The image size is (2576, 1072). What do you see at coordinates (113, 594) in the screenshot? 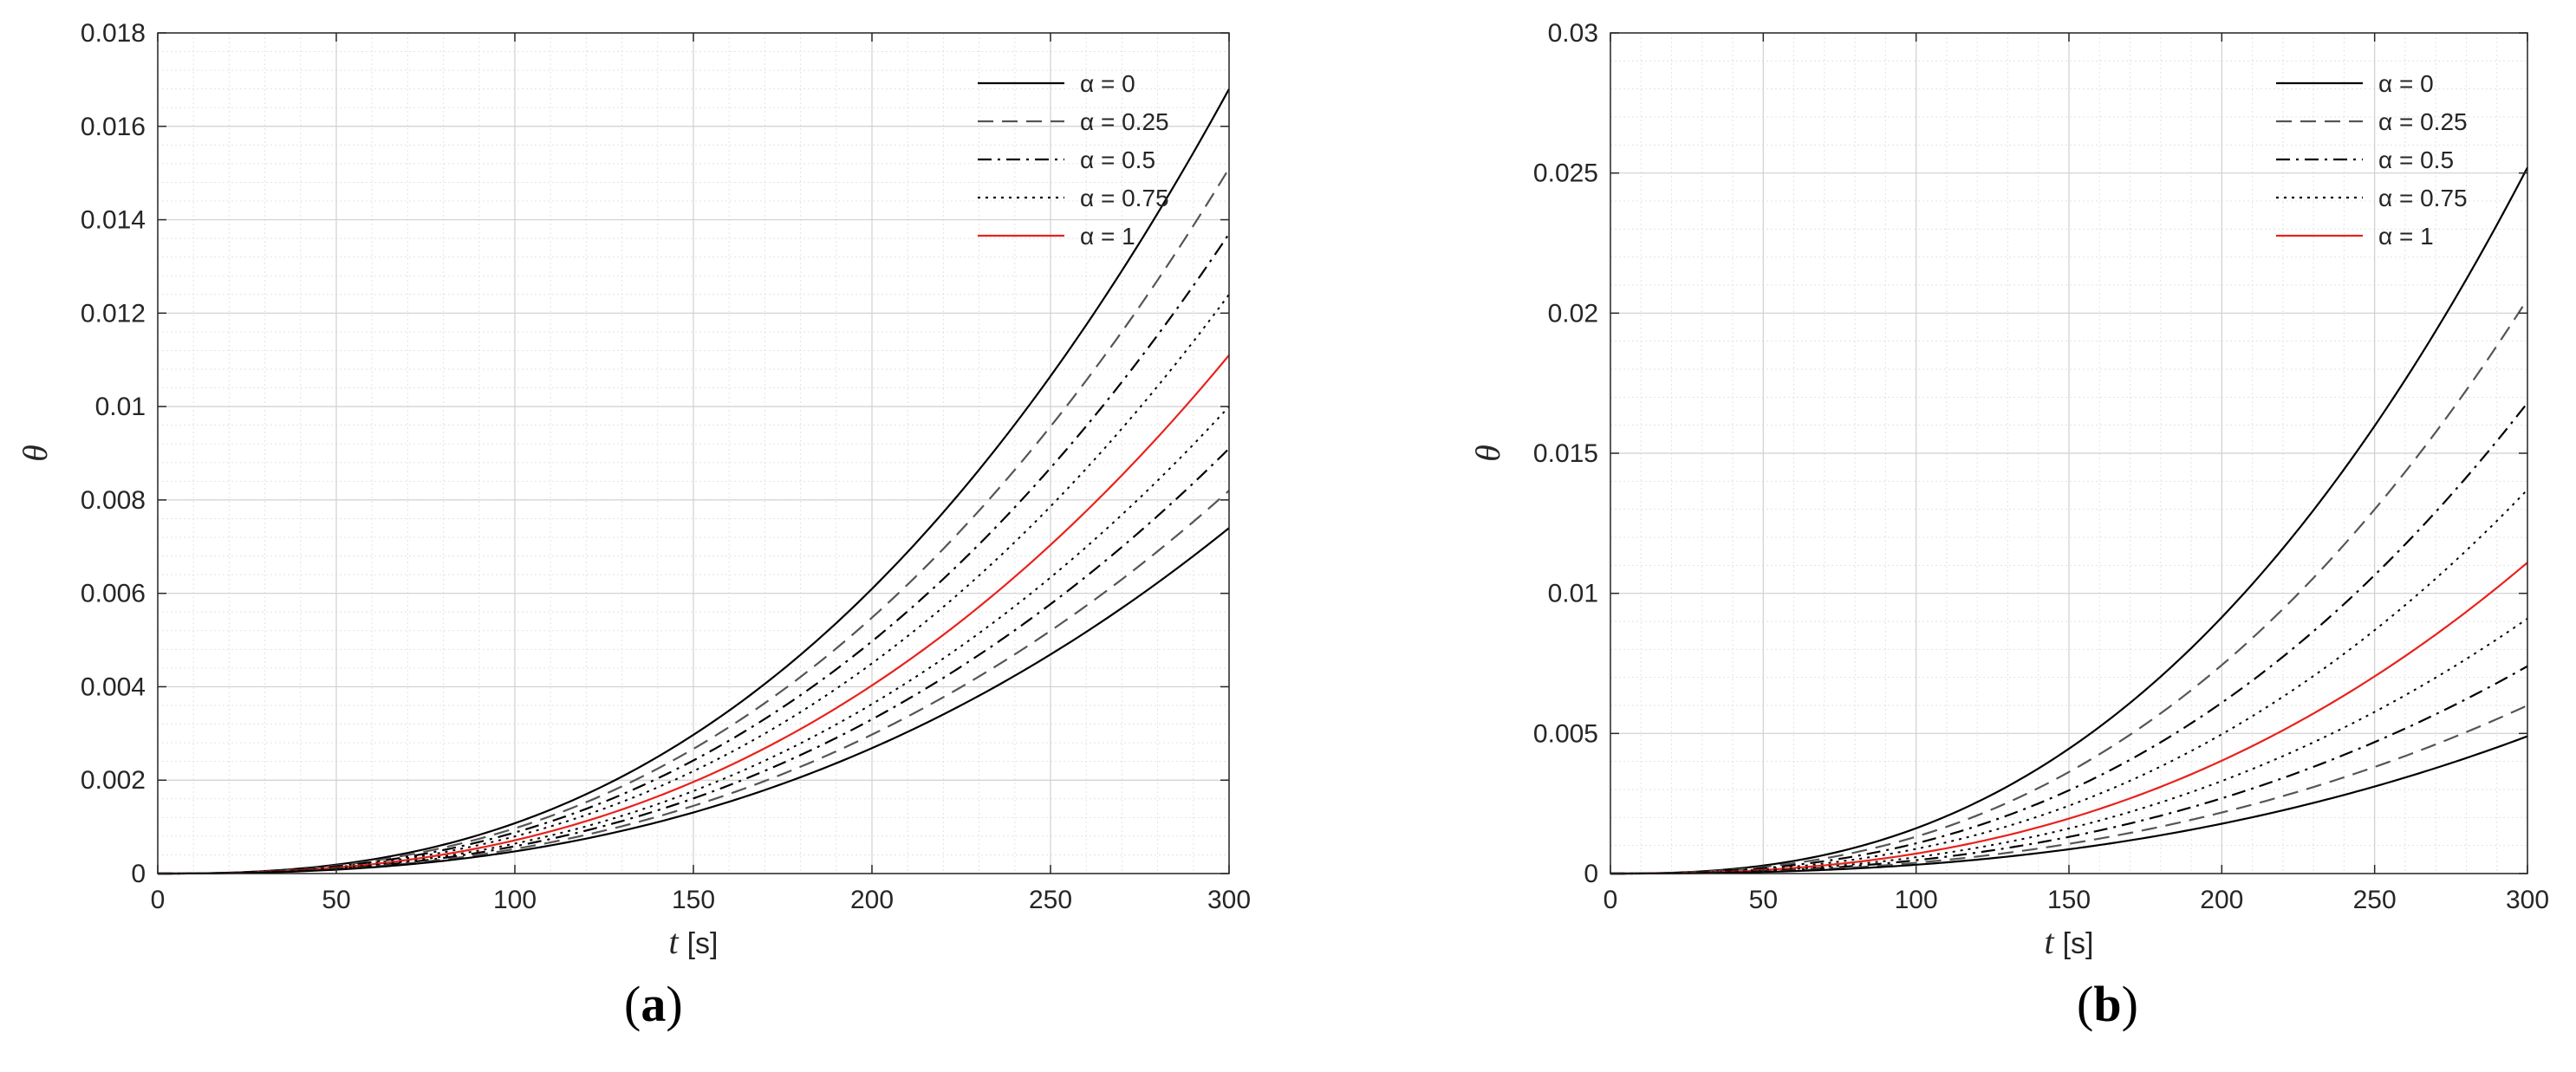
I see `y-tick-label: 0.006` at bounding box center [113, 594].